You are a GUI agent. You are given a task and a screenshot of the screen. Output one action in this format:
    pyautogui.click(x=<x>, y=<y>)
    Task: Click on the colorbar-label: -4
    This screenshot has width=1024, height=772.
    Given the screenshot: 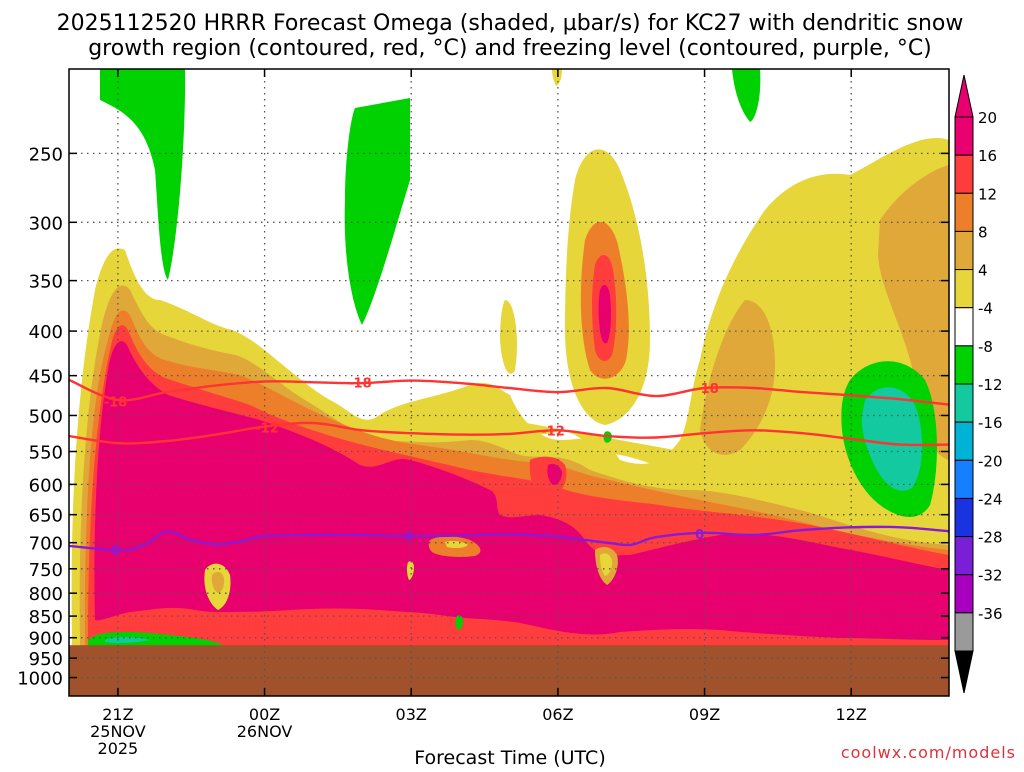 What is the action you would take?
    pyautogui.click(x=985, y=309)
    